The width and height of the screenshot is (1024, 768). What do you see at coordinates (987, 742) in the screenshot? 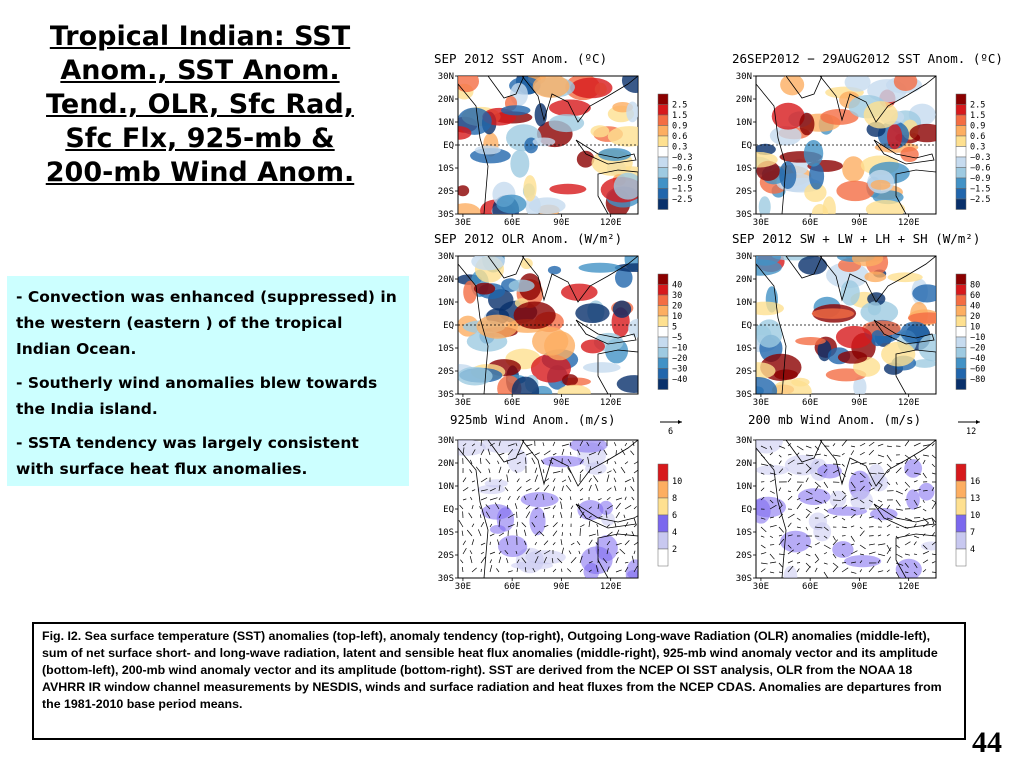
I see `page-number: 44` at bounding box center [987, 742].